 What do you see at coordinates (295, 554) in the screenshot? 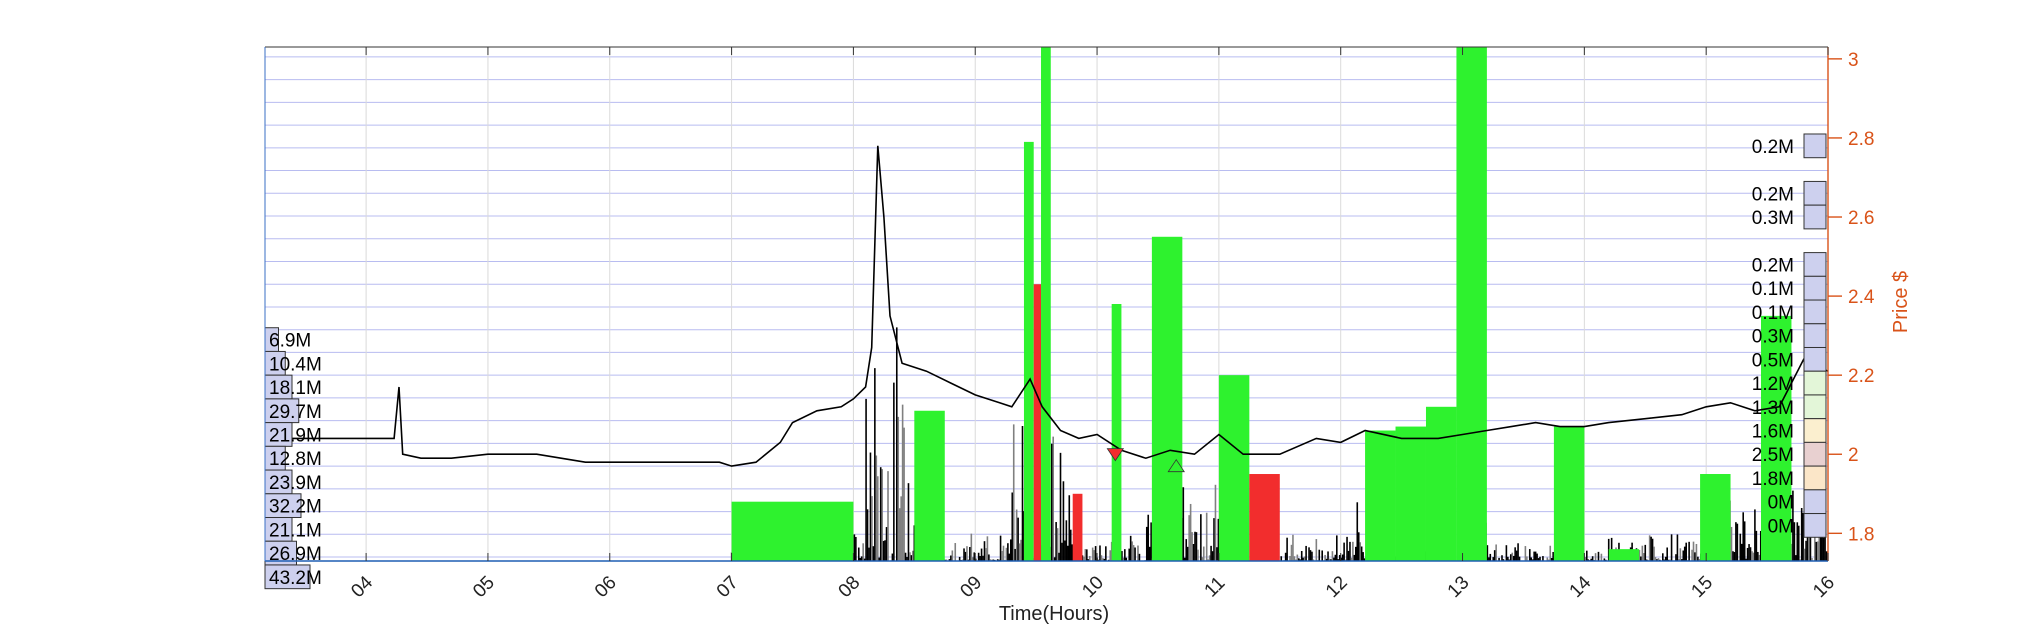
I see `left-profile-label: 26.9M` at bounding box center [295, 554].